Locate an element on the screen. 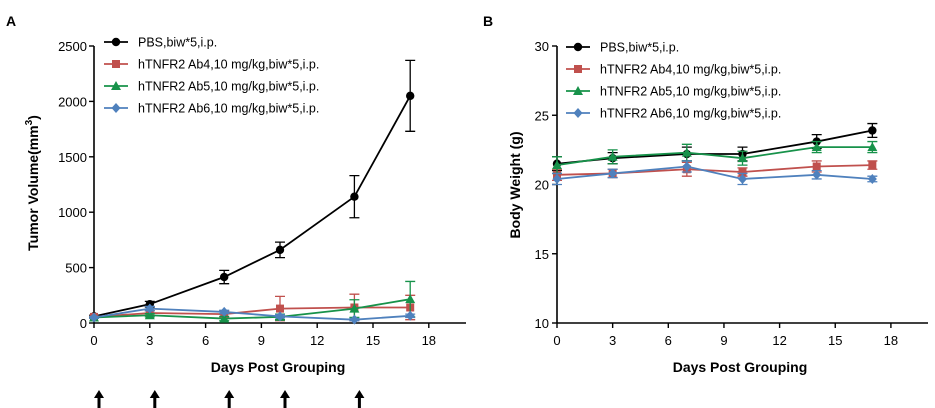  panel-a-ytick-label: 1500 is located at coordinates (72, 157).